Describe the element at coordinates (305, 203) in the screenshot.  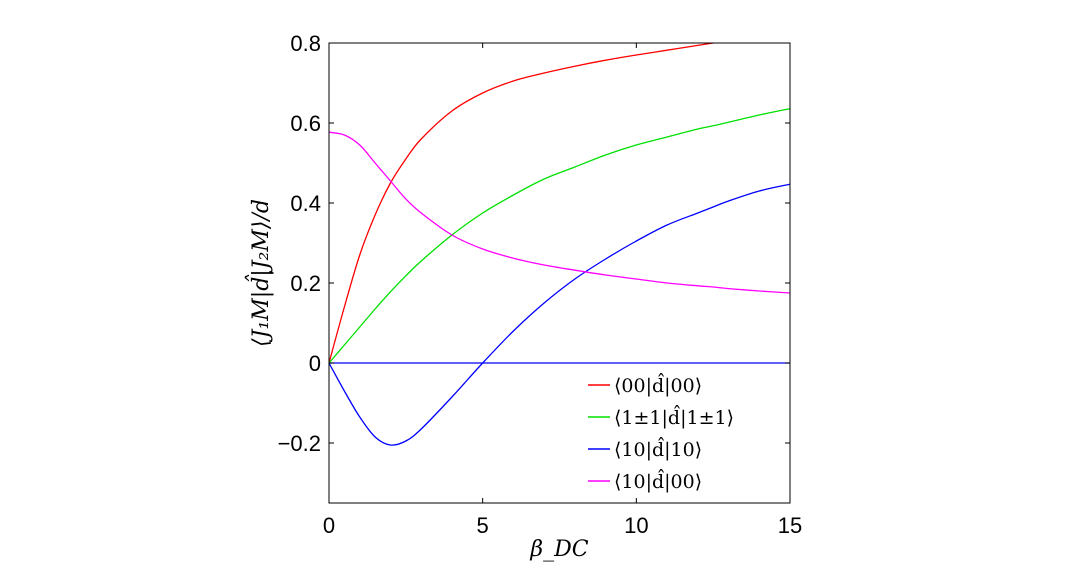
I see `y-tick-label: 0.4` at that location.